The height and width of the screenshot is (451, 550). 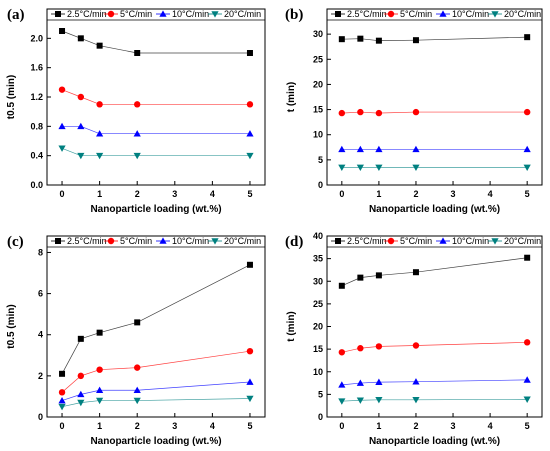 What do you see at coordinates (40, 294) in the screenshot?
I see `y-tick-label: 6` at bounding box center [40, 294].